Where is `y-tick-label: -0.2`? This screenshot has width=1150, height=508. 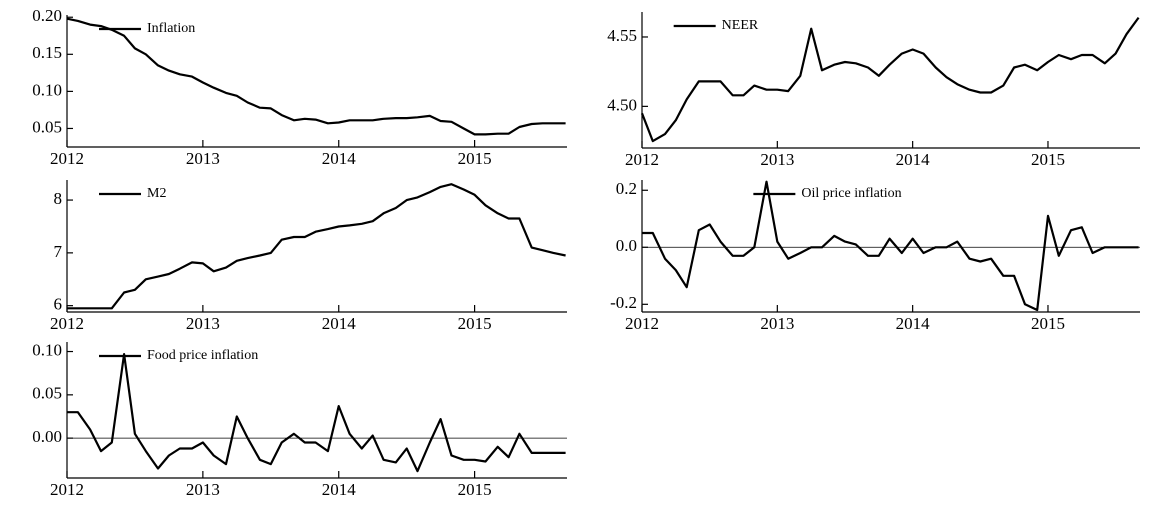 y-tick-label: -0.2 is located at coordinates (623, 302).